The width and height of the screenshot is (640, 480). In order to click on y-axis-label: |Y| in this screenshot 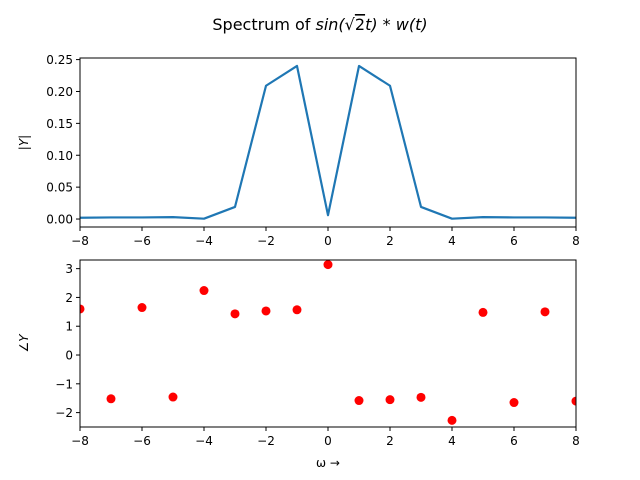, I will do `click(24, 142)`.